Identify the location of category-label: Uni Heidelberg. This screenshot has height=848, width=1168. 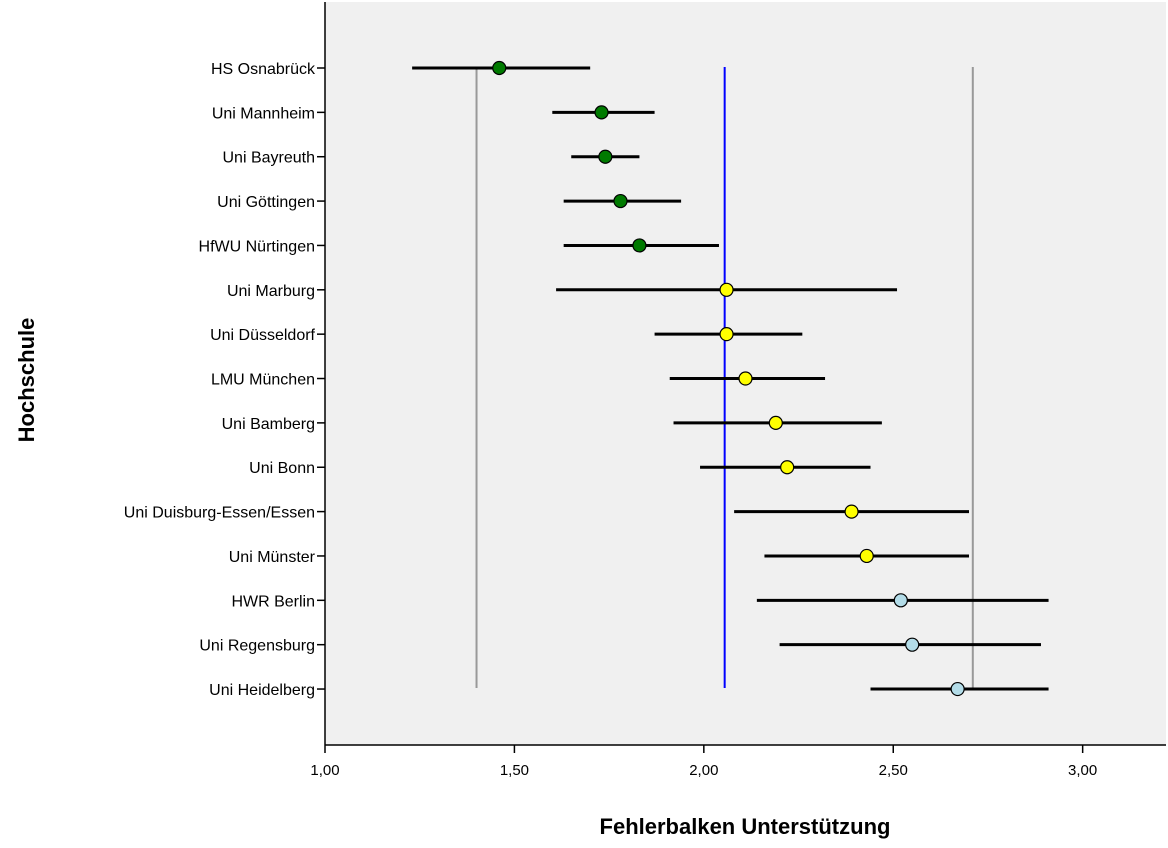
(262, 690).